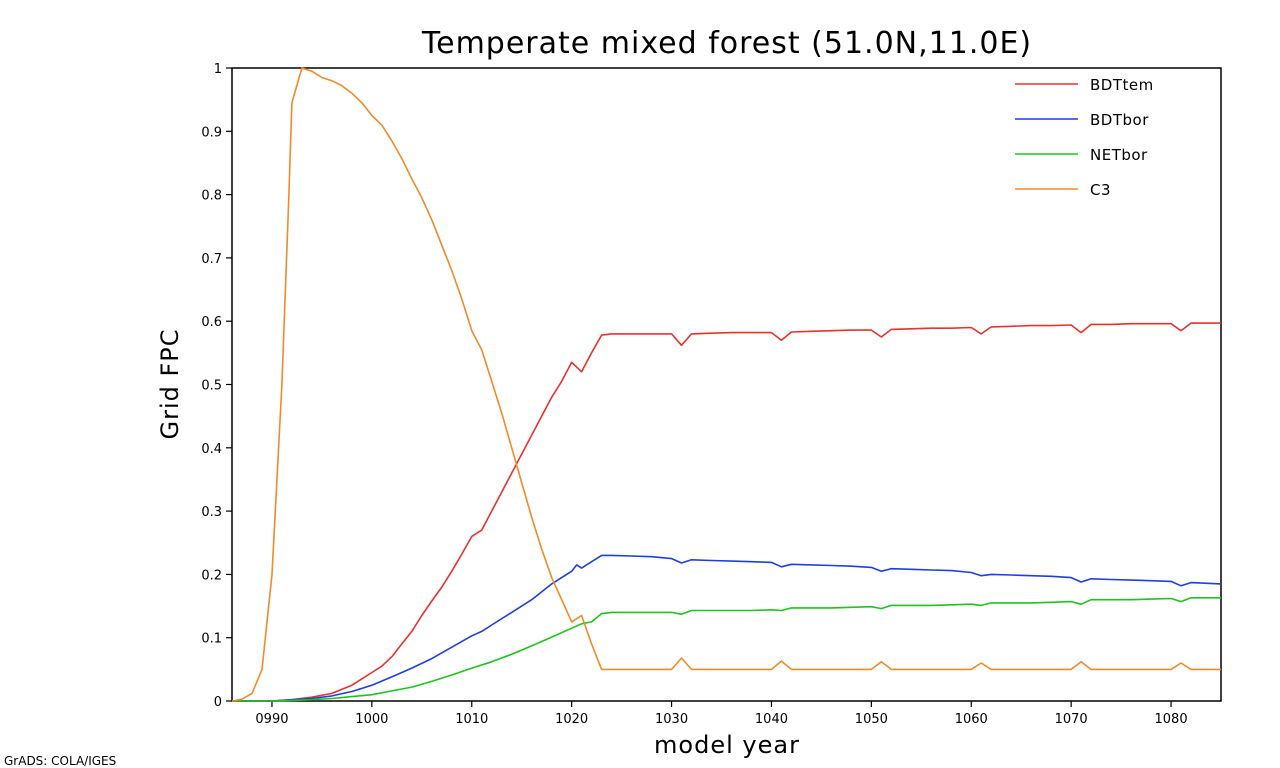 Image resolution: width=1280 pixels, height=768 pixels. I want to click on y-axis: 0 0.1 0.2 0.3 0.4 0.5 0.6 0.7 0.8 0.9 1, so click(216, 386).